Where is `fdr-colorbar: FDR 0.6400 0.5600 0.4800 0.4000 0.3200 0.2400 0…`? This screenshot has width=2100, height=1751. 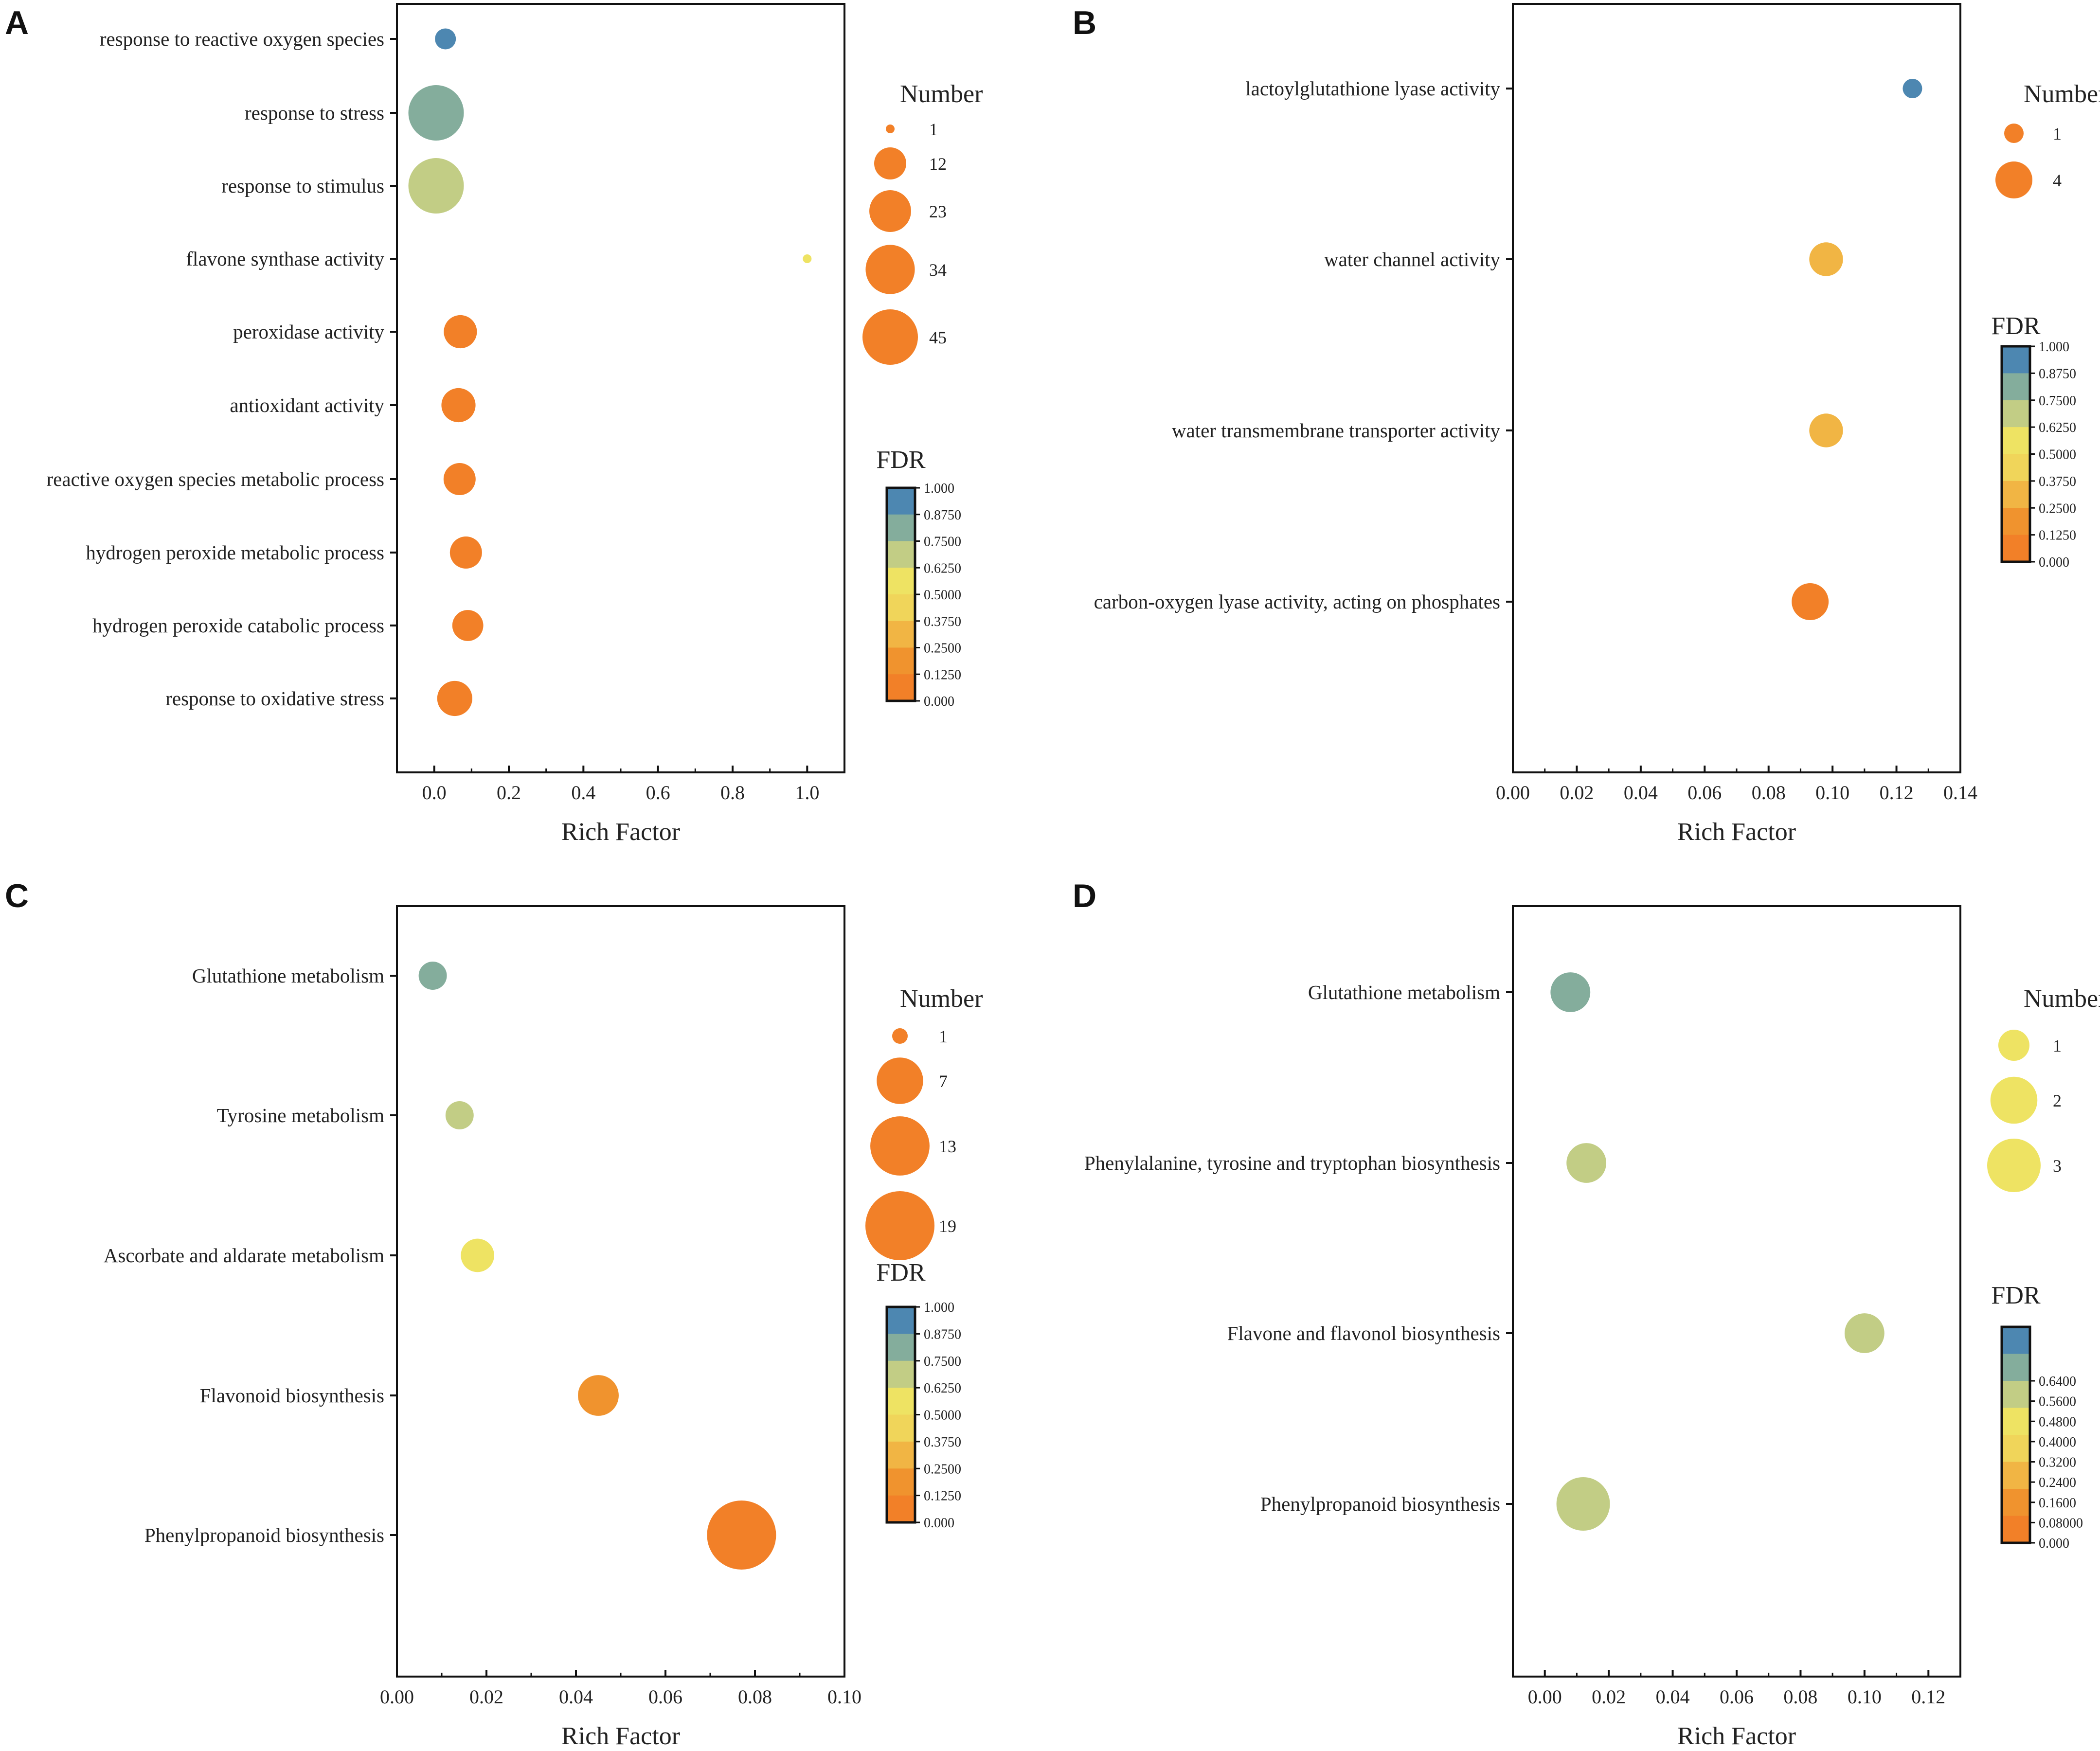
fdr-colorbar: FDR 0.6400 0.5600 0.4800 0.4000 0.3200 0.2400 0… is located at coordinates (2037, 1416).